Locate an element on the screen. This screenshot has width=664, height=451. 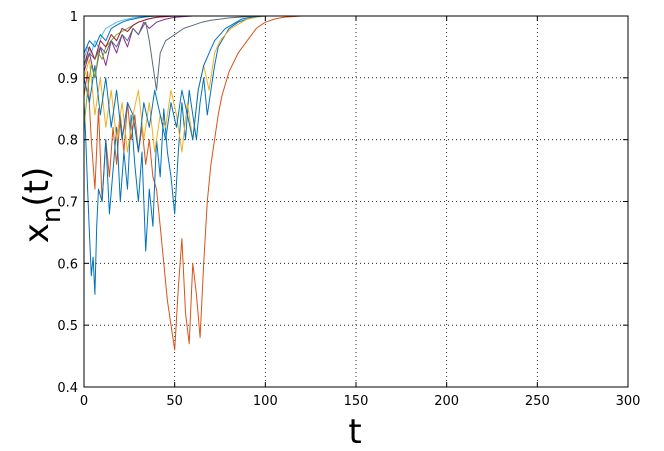
x-tick-label: 200 is located at coordinates (446, 401).